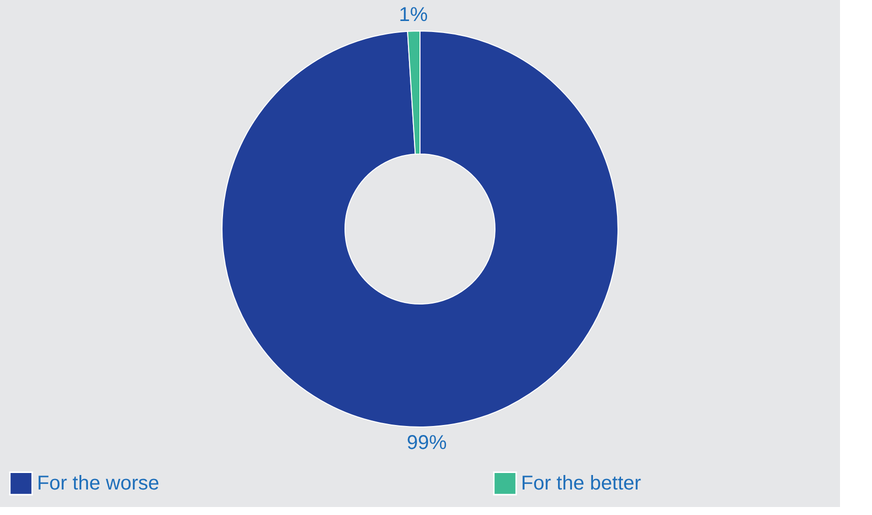 This screenshot has width=872, height=515. I want to click on data-label: 99%, so click(426, 443).